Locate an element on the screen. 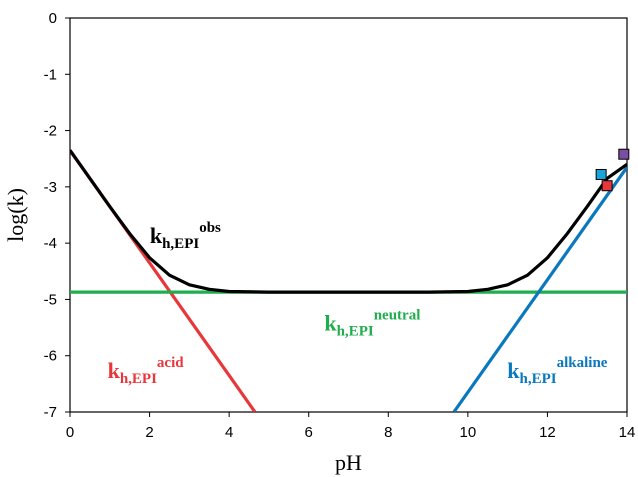 This screenshot has height=477, width=638. series-label-alkaline: kh,EPIalkaline is located at coordinates (557, 371).